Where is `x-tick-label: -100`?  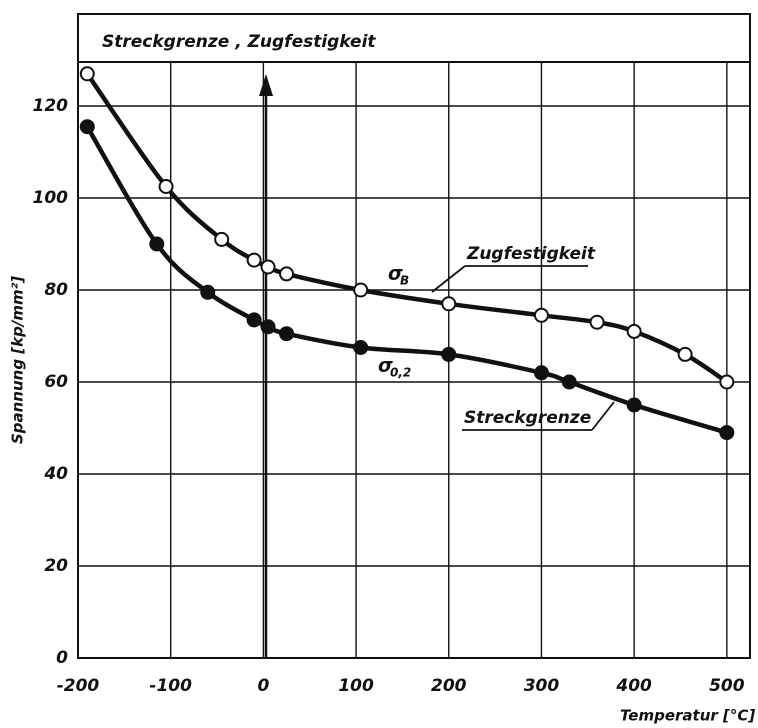
x-tick-label: -100 is located at coordinates (170, 686).